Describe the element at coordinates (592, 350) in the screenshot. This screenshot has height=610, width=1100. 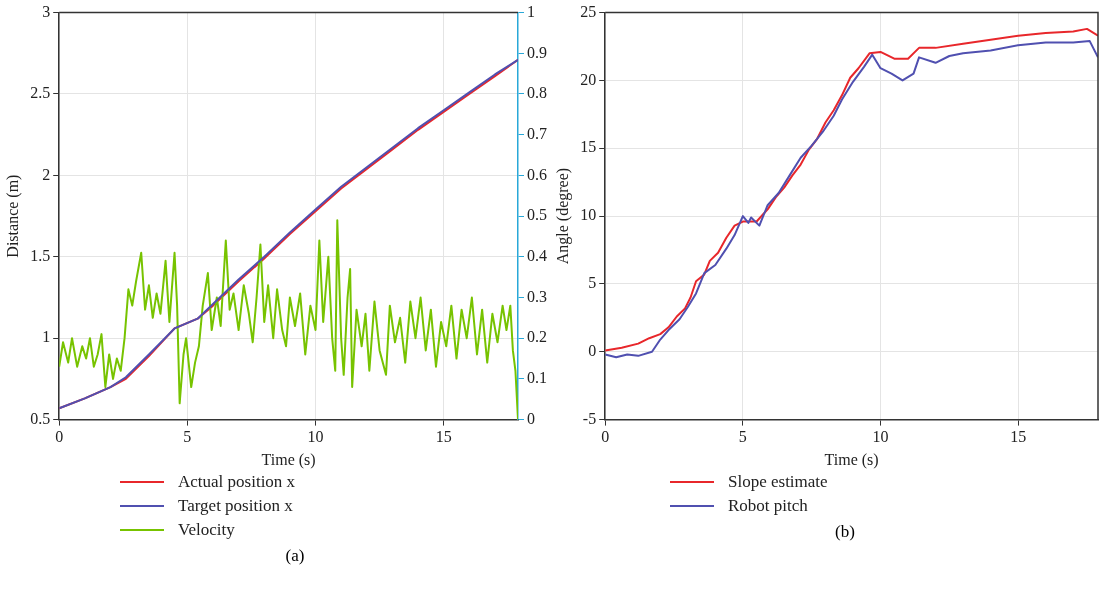
I see `y-tick-label: 0` at that location.